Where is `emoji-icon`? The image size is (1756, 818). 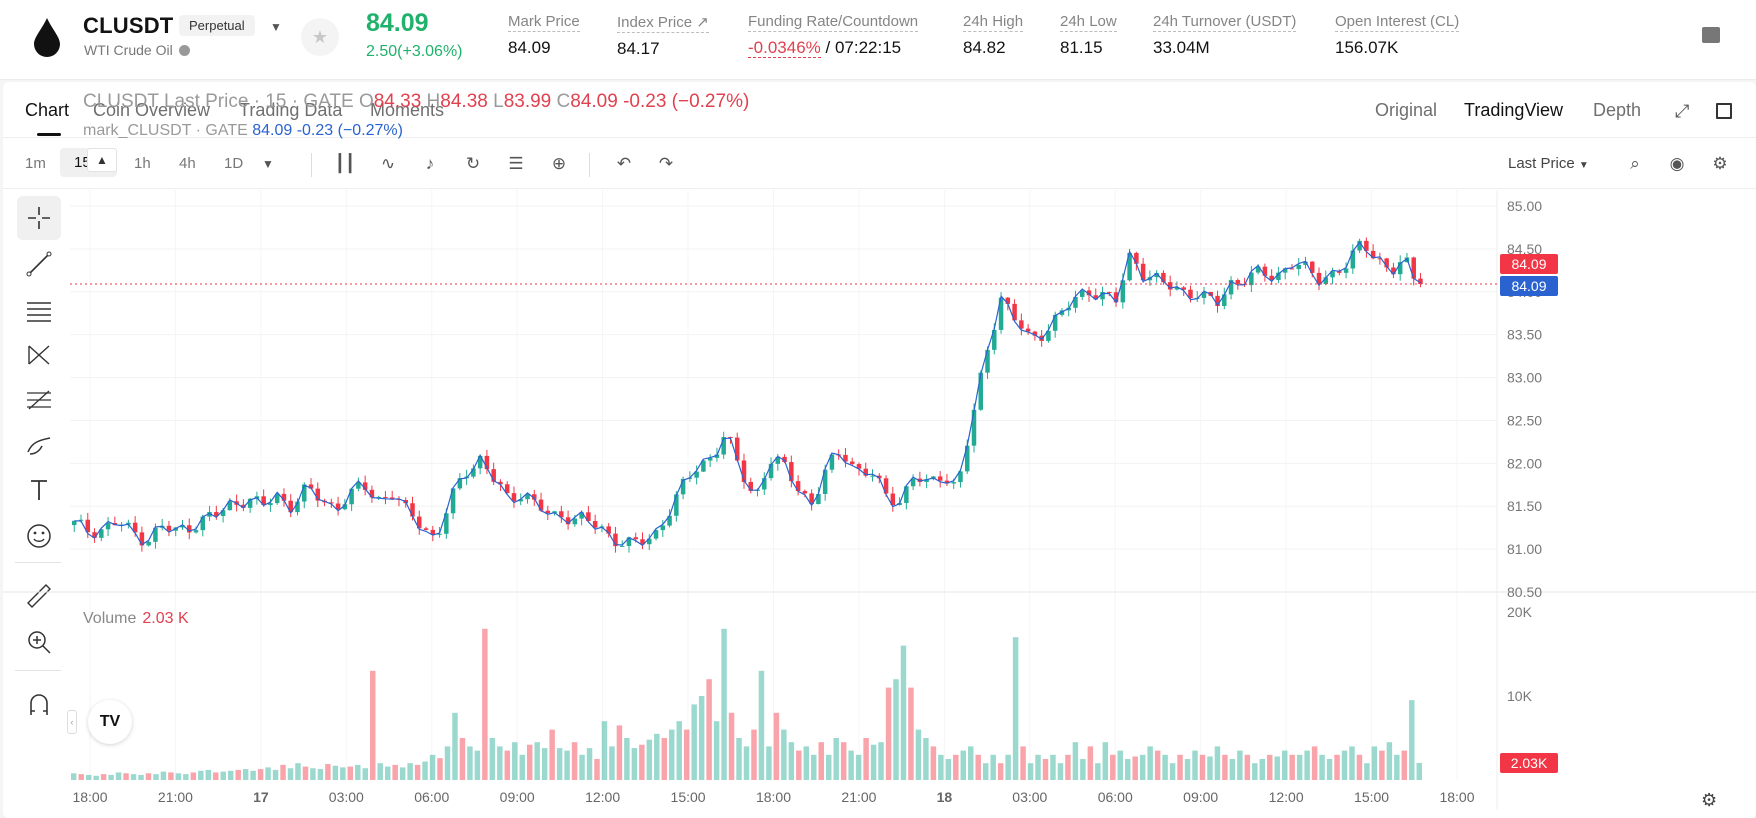
emoji-icon is located at coordinates (39, 536).